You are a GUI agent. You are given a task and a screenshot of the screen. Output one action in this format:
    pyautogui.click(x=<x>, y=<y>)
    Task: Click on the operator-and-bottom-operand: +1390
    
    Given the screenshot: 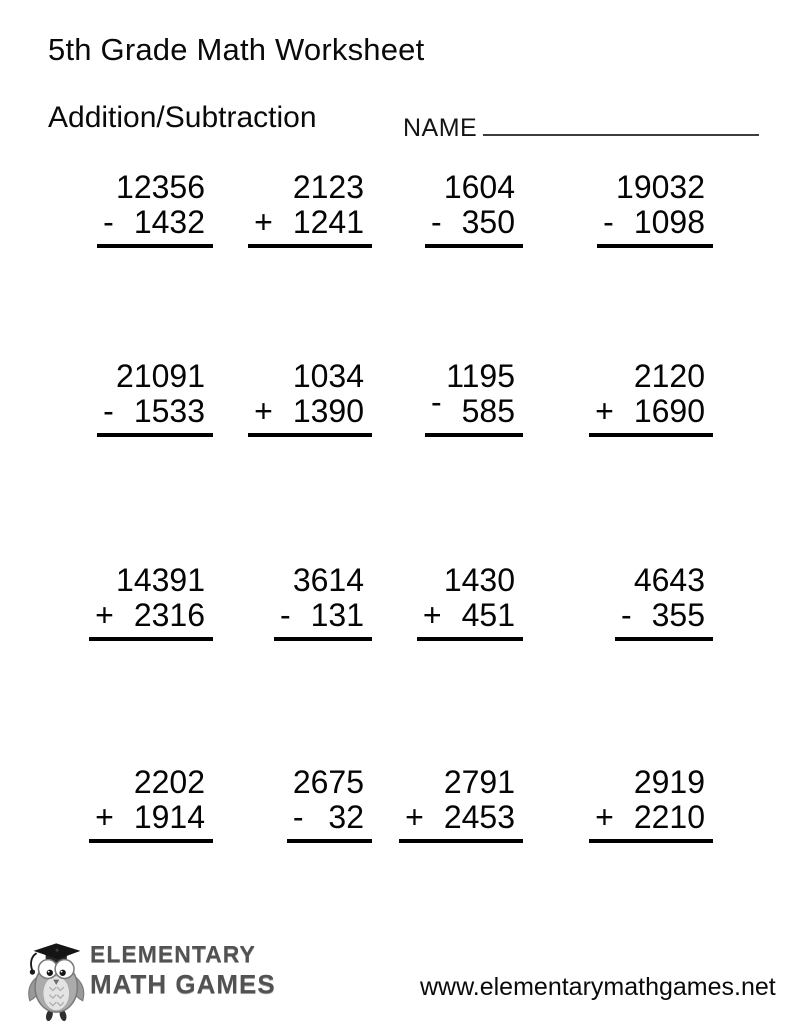 What is the action you would take?
    pyautogui.click(x=309, y=411)
    